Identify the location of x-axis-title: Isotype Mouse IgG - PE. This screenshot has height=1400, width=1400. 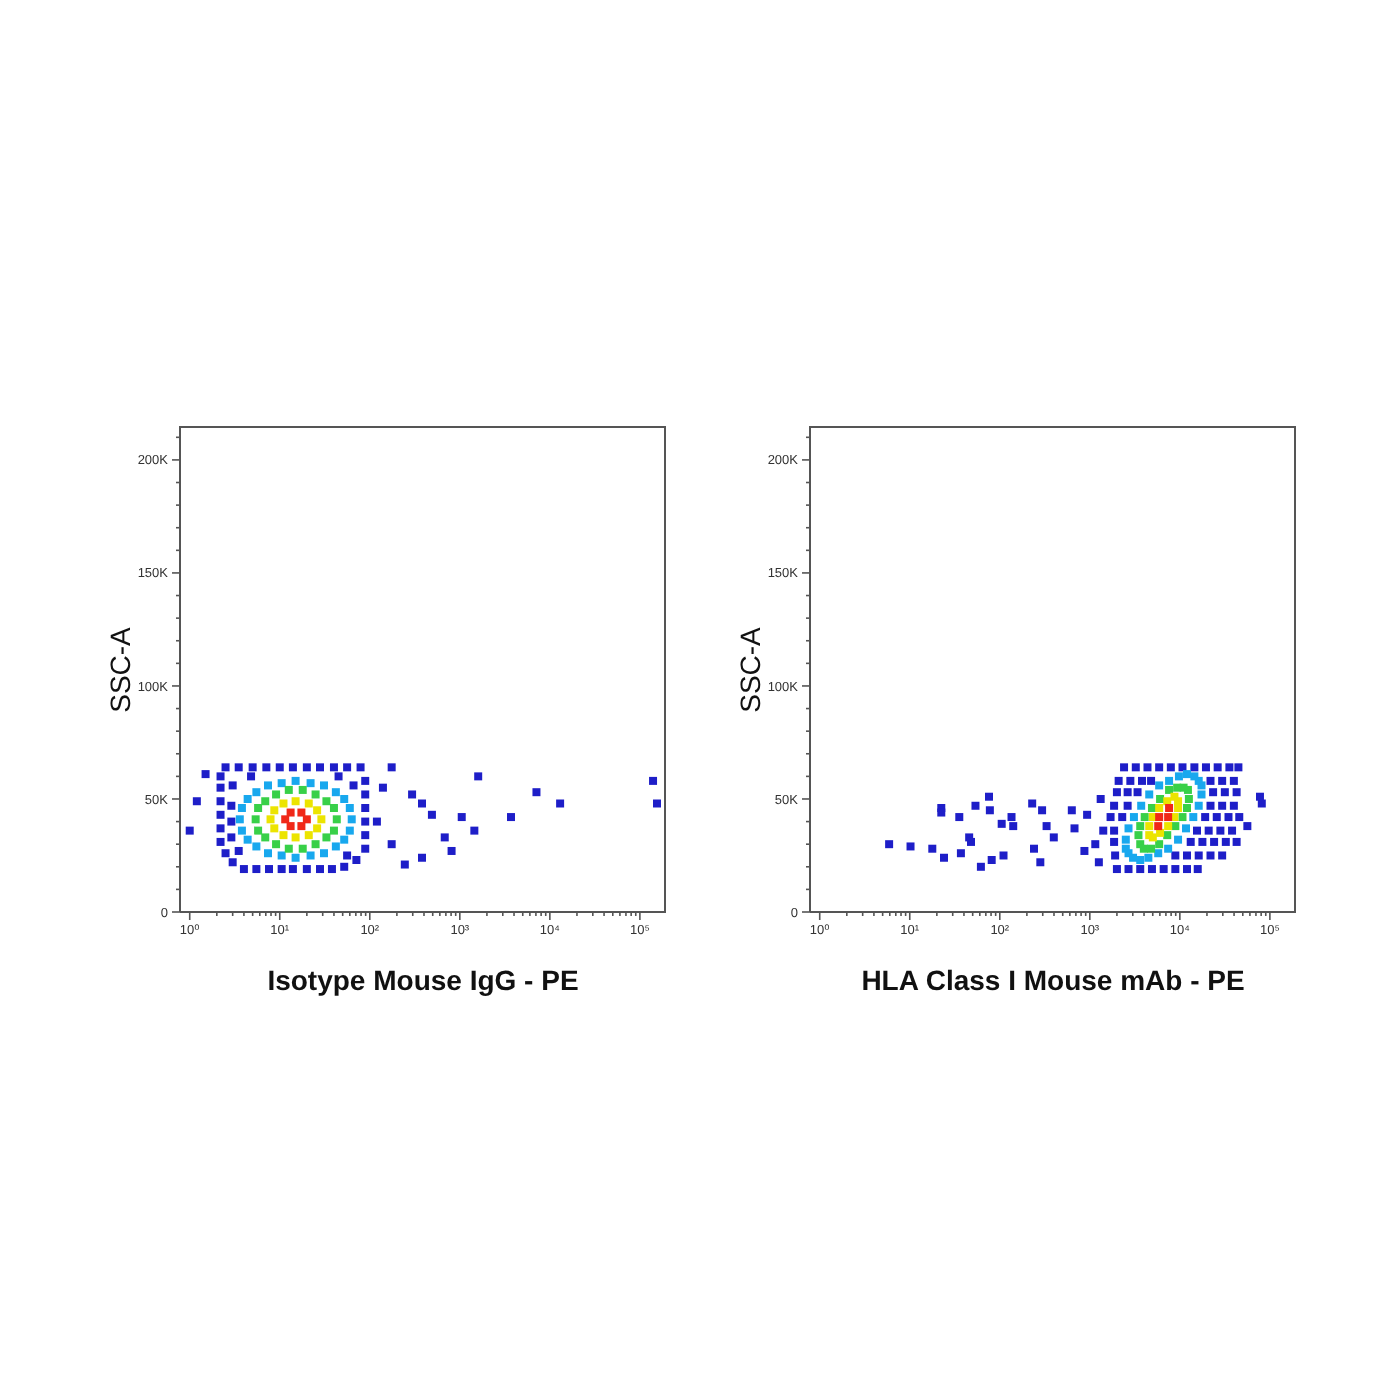
(423, 980).